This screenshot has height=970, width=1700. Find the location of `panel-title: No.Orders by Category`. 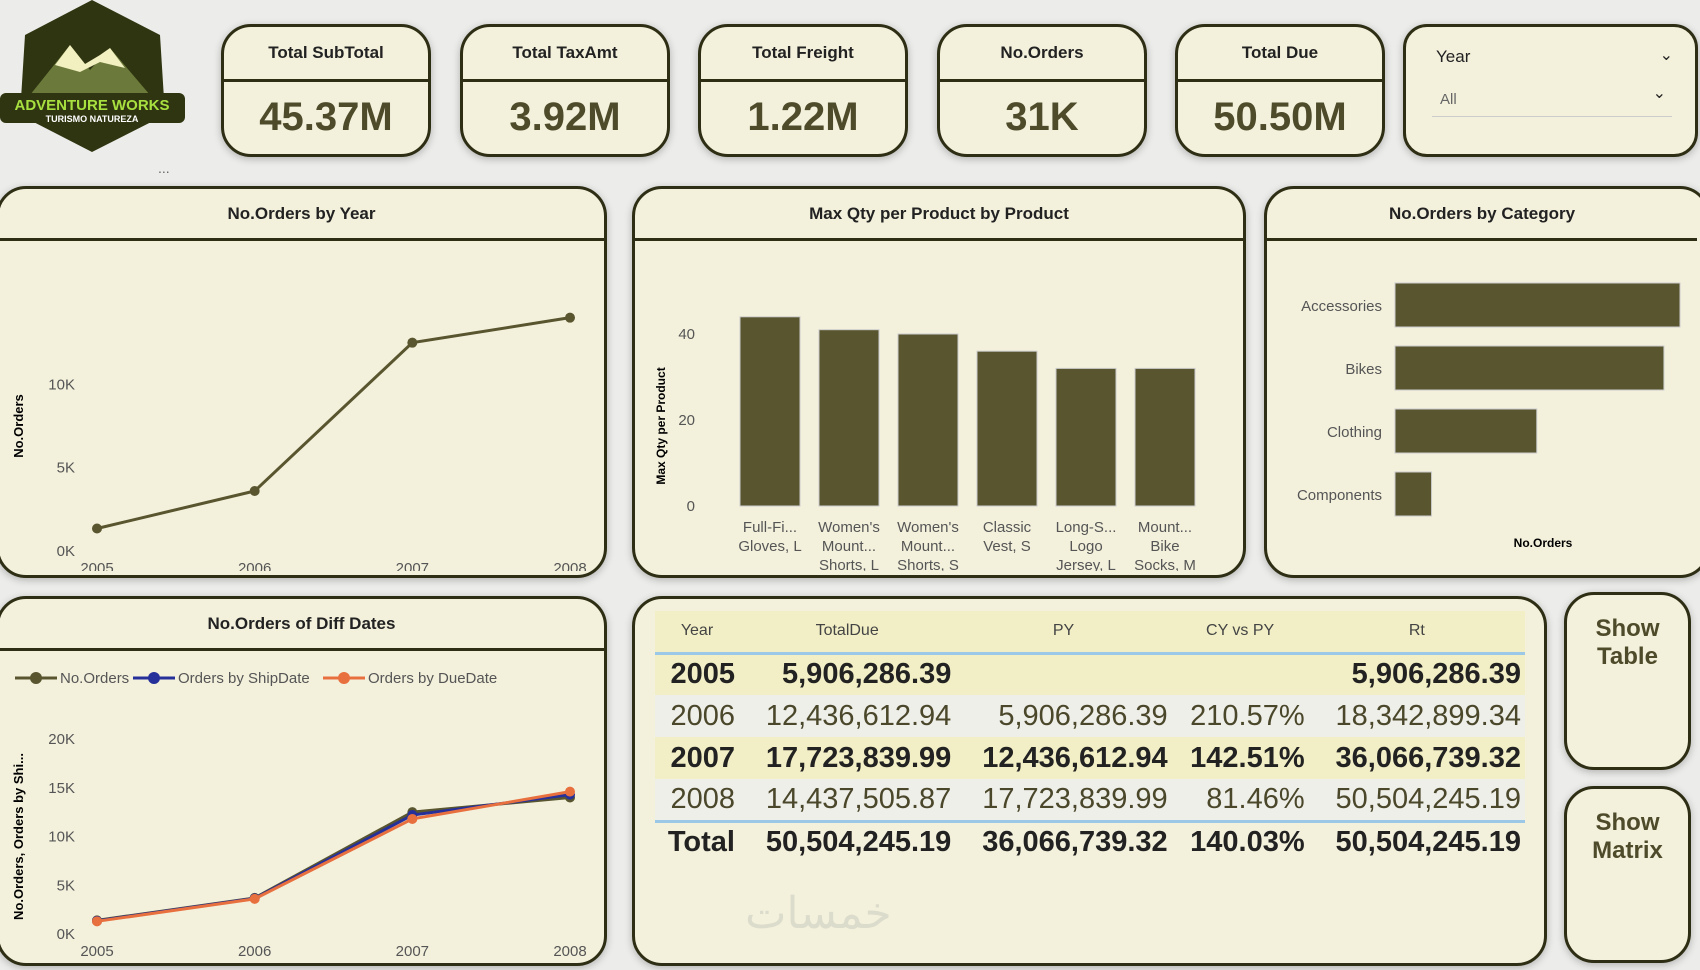

panel-title: No.Orders by Category is located at coordinates (1482, 215).